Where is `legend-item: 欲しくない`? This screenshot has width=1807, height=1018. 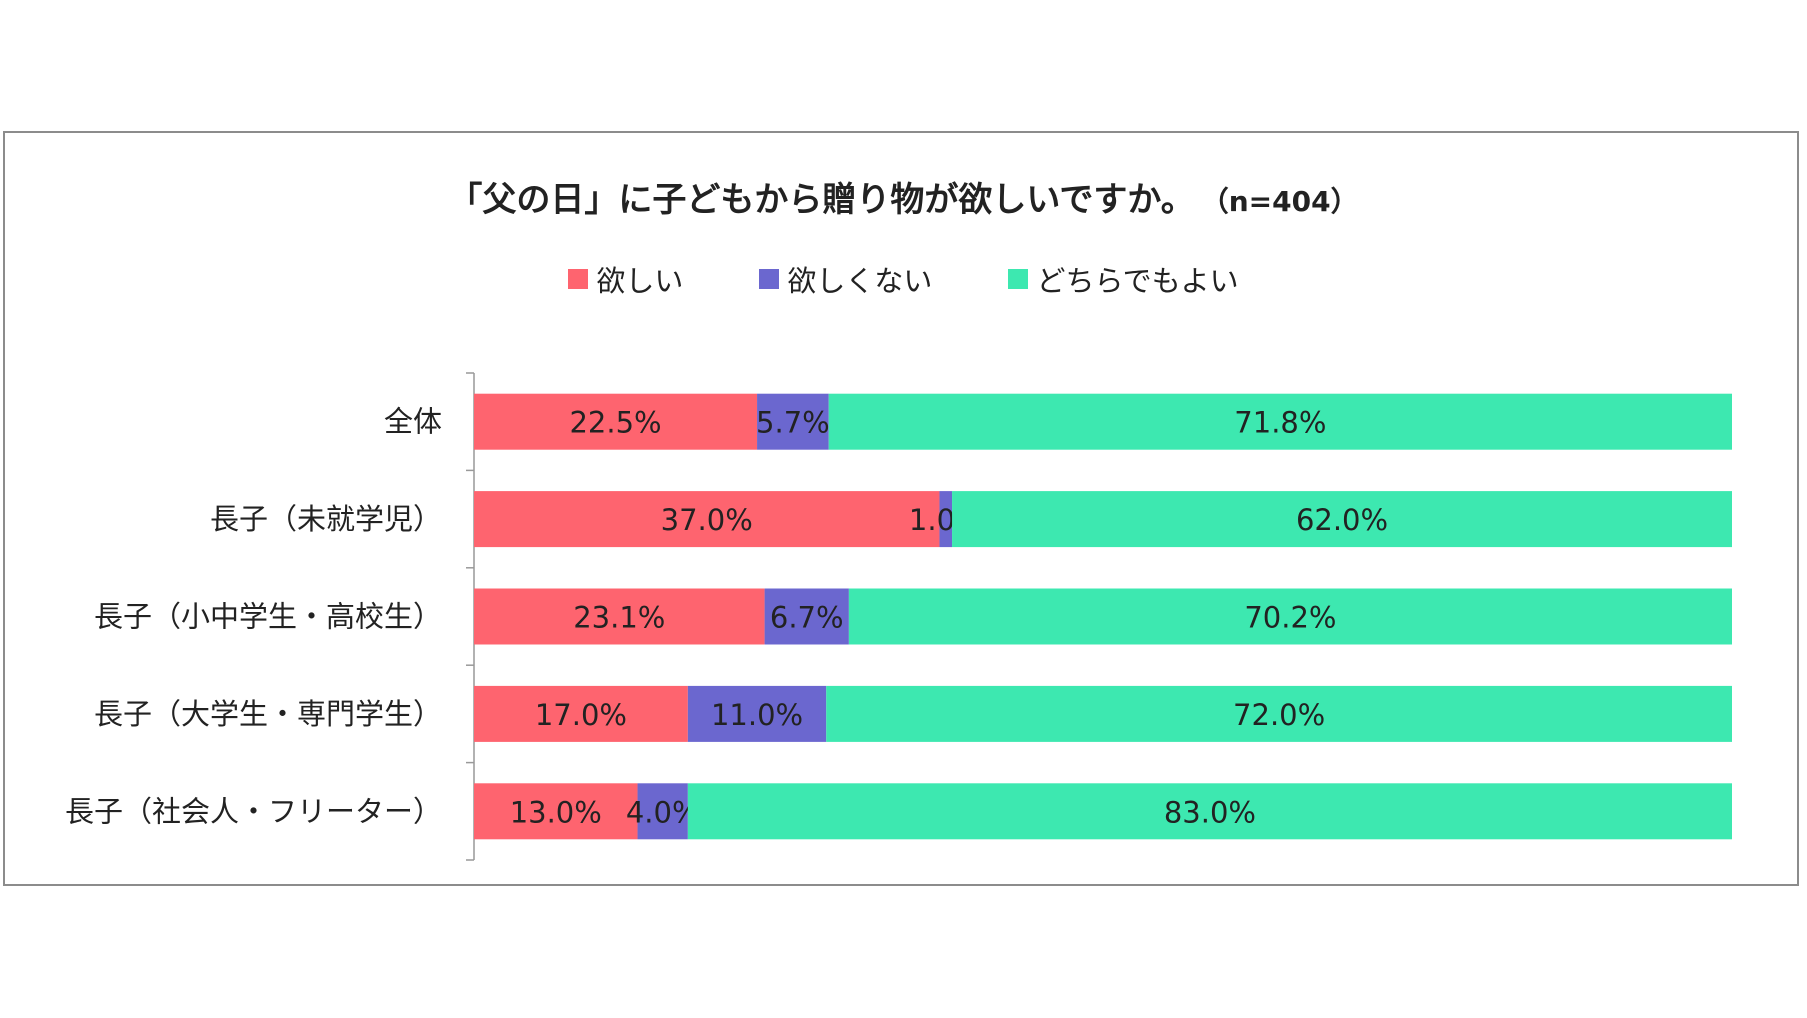 legend-item: 欲しくない is located at coordinates (845, 279).